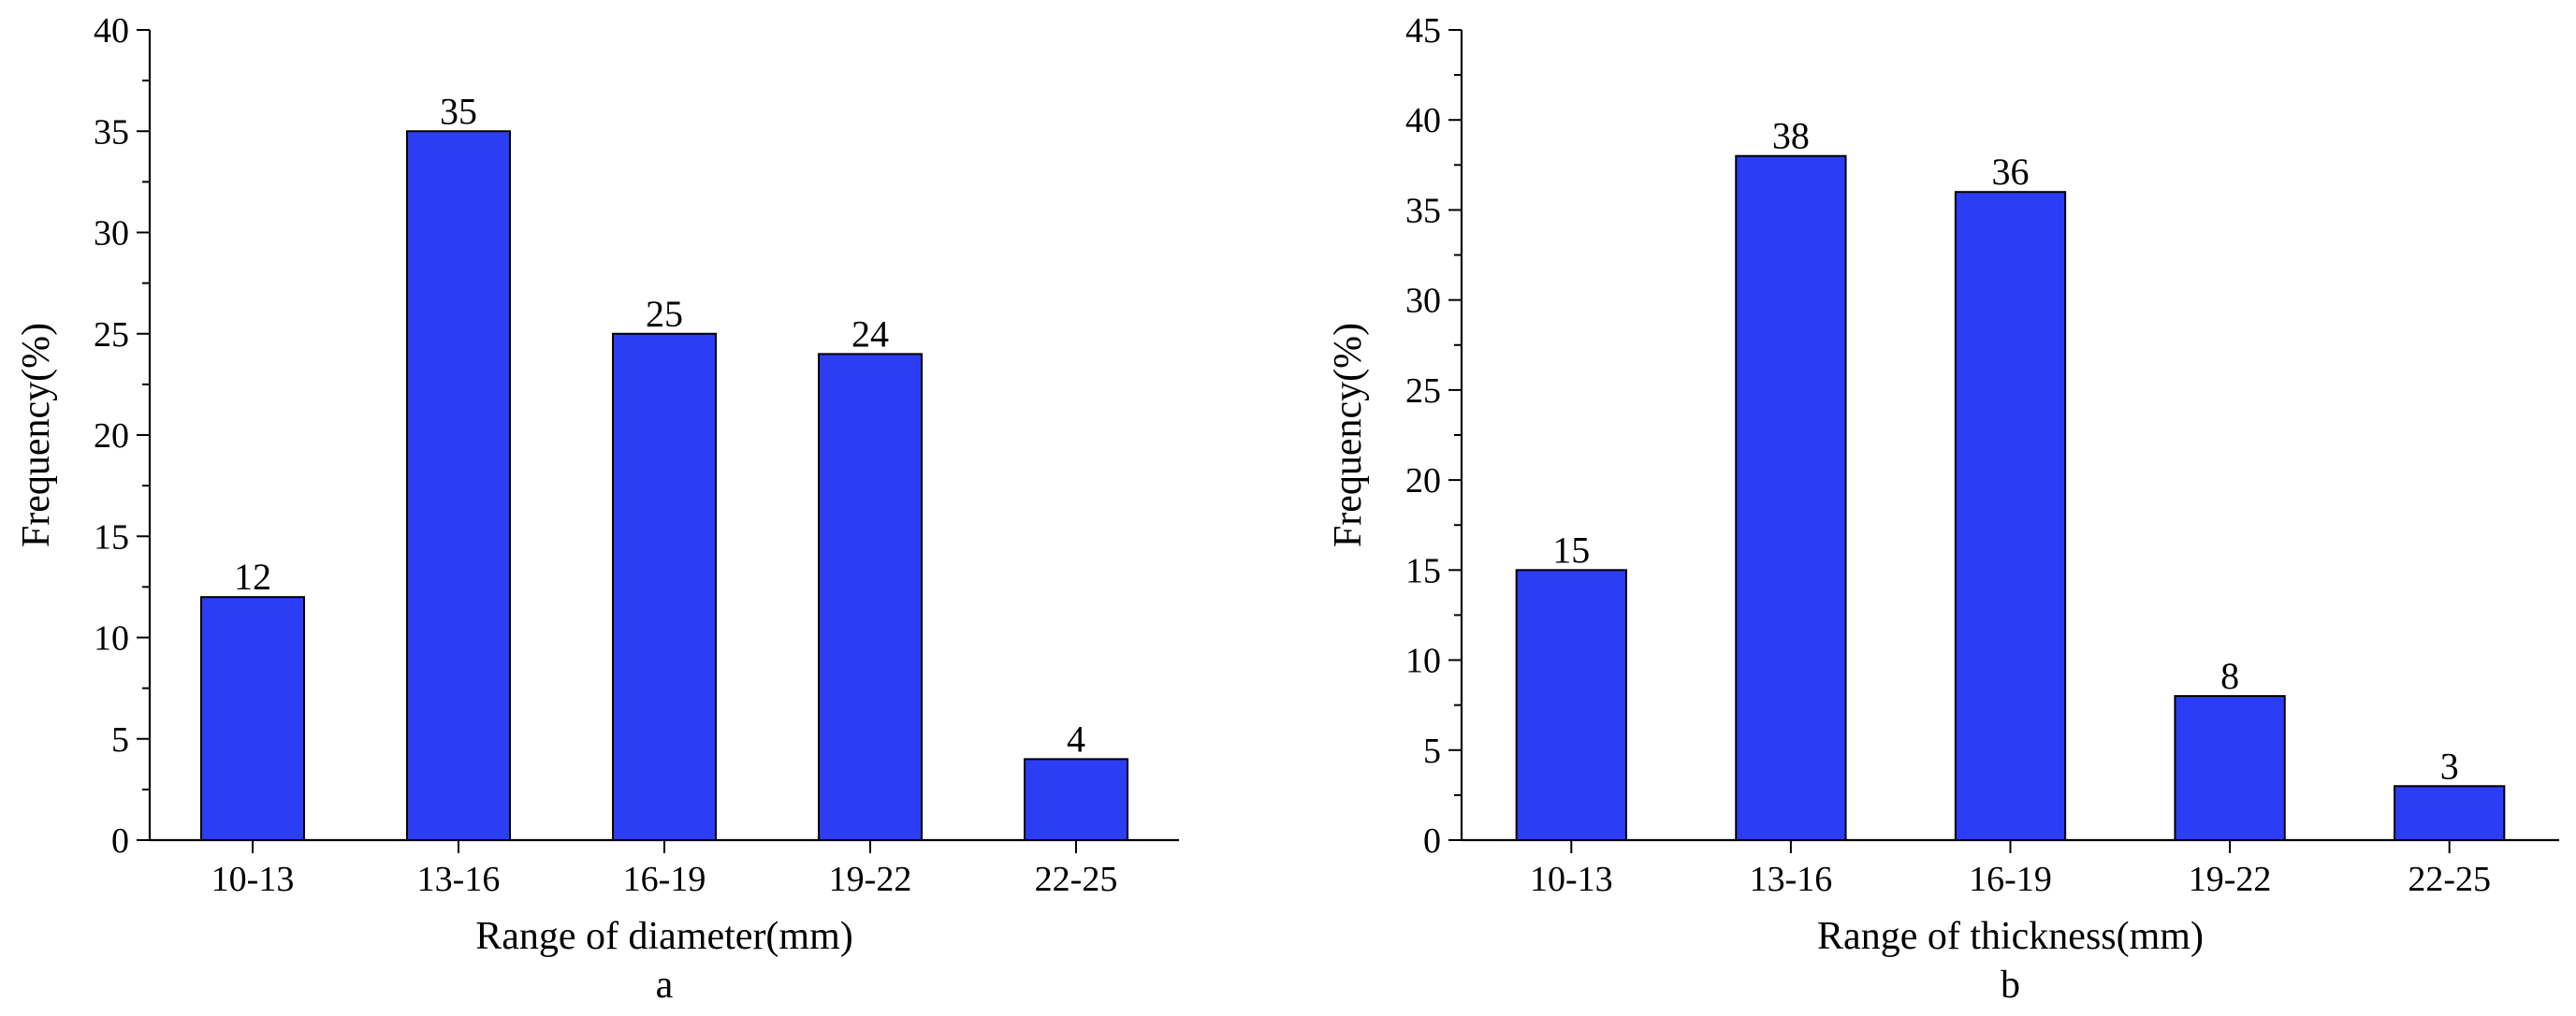  I want to click on data-label: 24, so click(870, 334).